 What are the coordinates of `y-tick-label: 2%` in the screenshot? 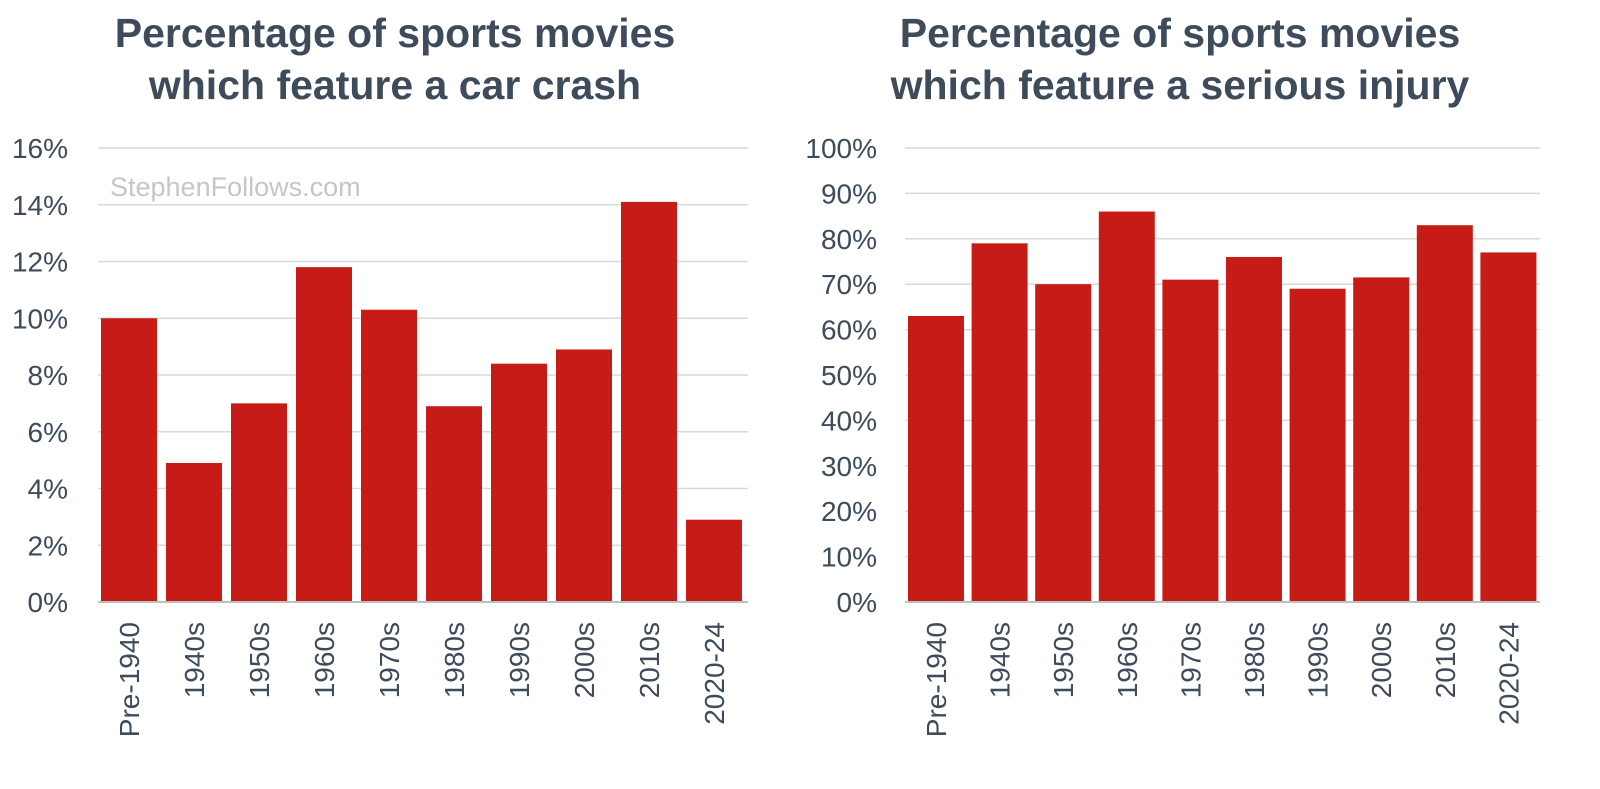 It's located at (48, 545).